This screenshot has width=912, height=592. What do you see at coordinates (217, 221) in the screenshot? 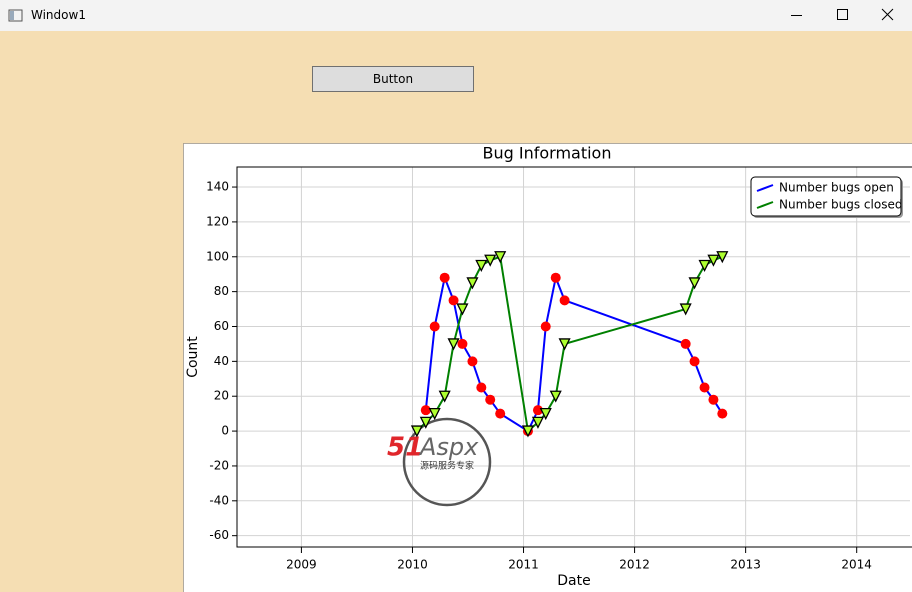
I see `y-tick-label: 120` at bounding box center [217, 221].